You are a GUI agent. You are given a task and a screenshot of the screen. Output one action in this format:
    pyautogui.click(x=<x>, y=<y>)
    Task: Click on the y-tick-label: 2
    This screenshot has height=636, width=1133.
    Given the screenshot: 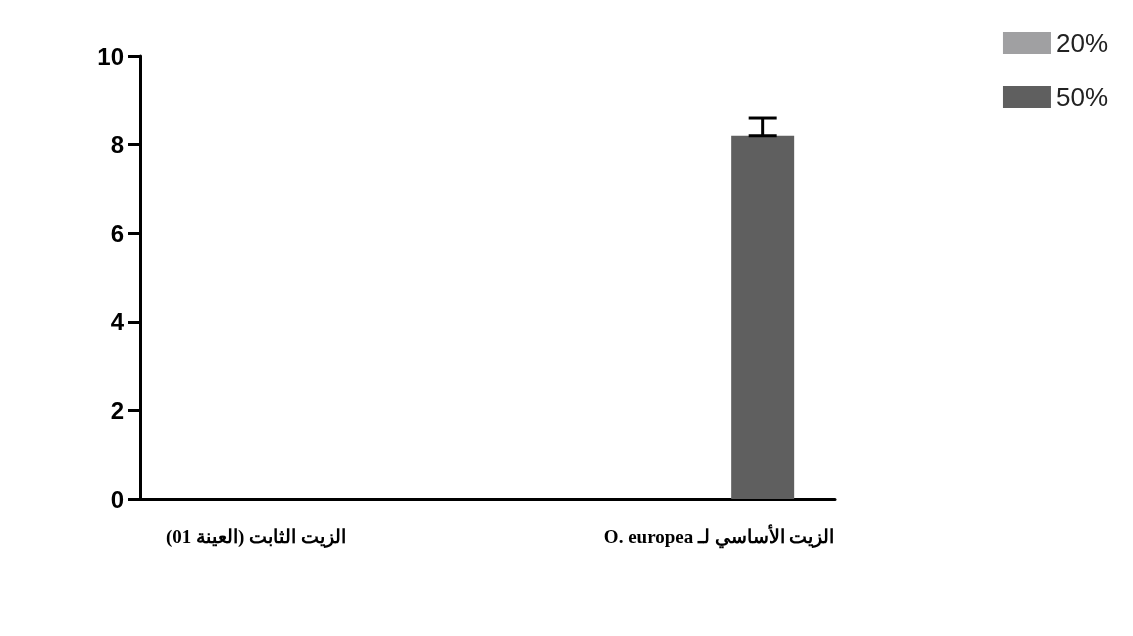 What is the action you would take?
    pyautogui.click(x=117, y=410)
    